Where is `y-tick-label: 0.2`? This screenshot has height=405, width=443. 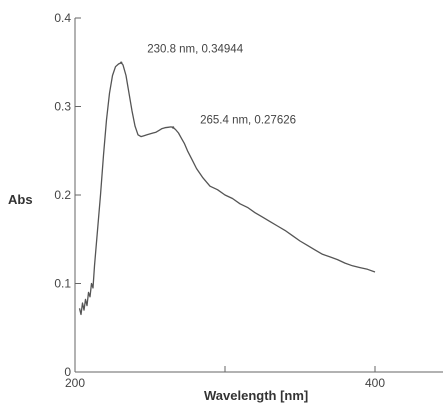
y-tick-label: 0.2 is located at coordinates (62, 195).